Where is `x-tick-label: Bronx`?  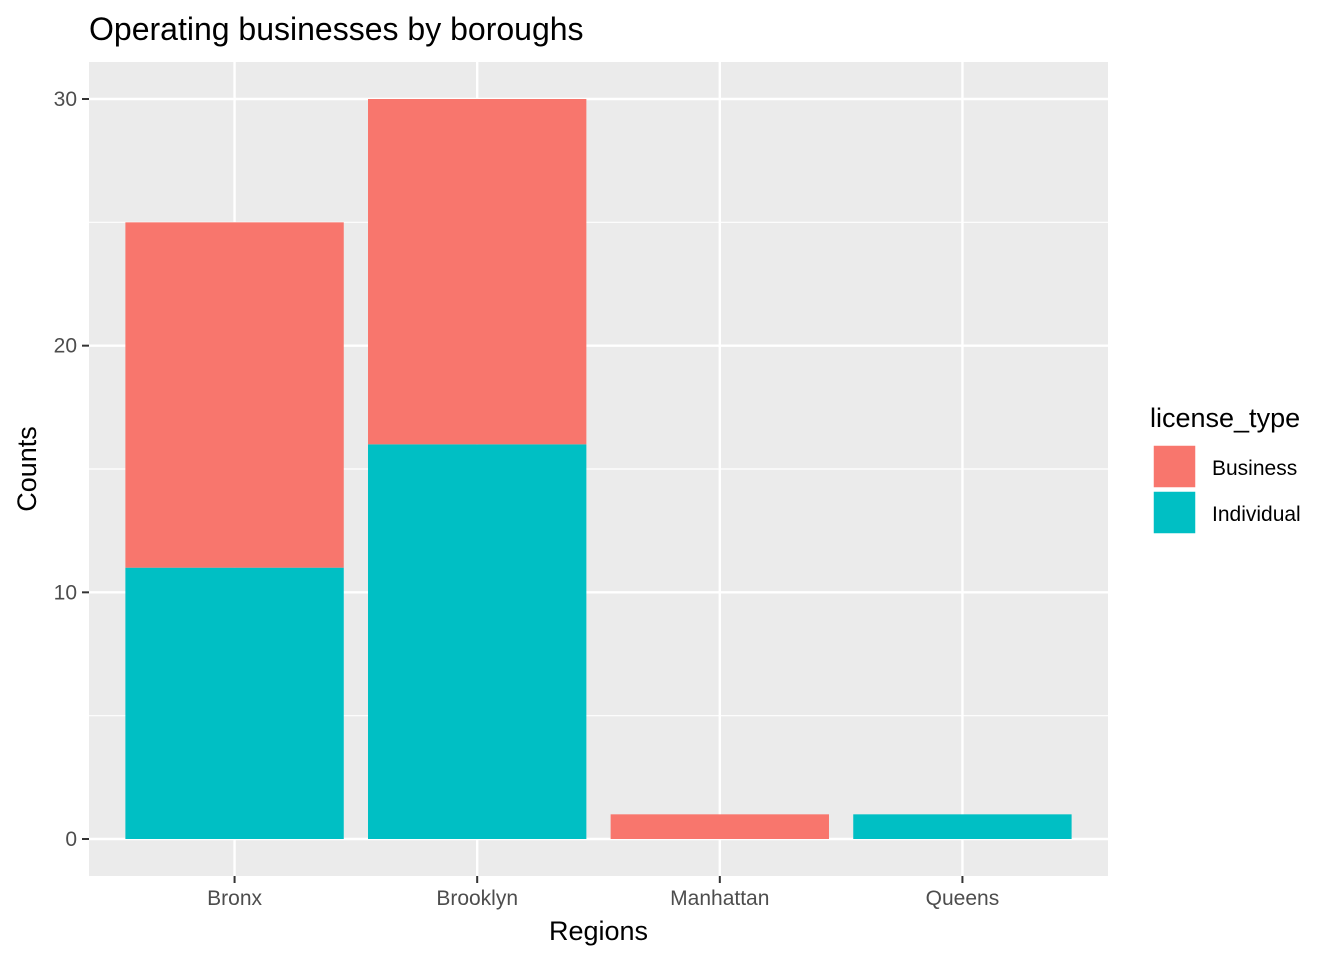
x-tick-label: Bronx is located at coordinates (234, 898).